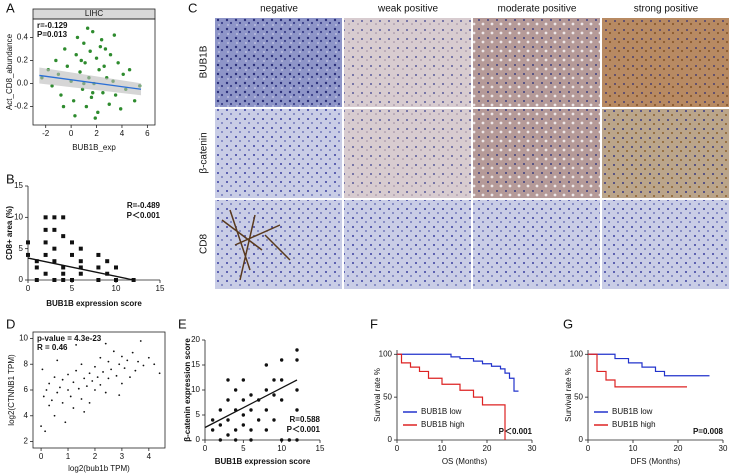  What do you see at coordinates (93, 233) in the screenshot?
I see `axis-lines` at bounding box center [93, 233].